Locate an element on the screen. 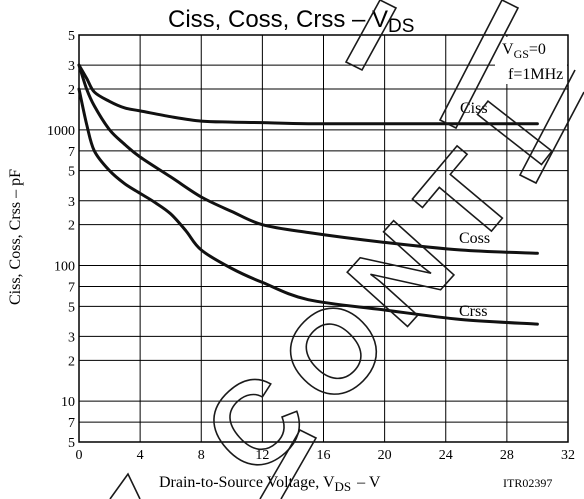 The height and width of the screenshot is (499, 584). series-label-crss: Crss is located at coordinates (473, 311).